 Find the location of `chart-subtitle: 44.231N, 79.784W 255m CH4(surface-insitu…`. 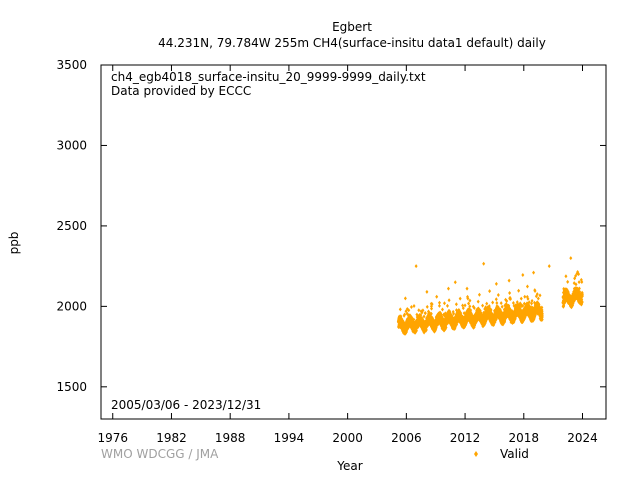

chart-subtitle: 44.231N, 79.784W 255m CH4(surface-insitu… is located at coordinates (352, 43).